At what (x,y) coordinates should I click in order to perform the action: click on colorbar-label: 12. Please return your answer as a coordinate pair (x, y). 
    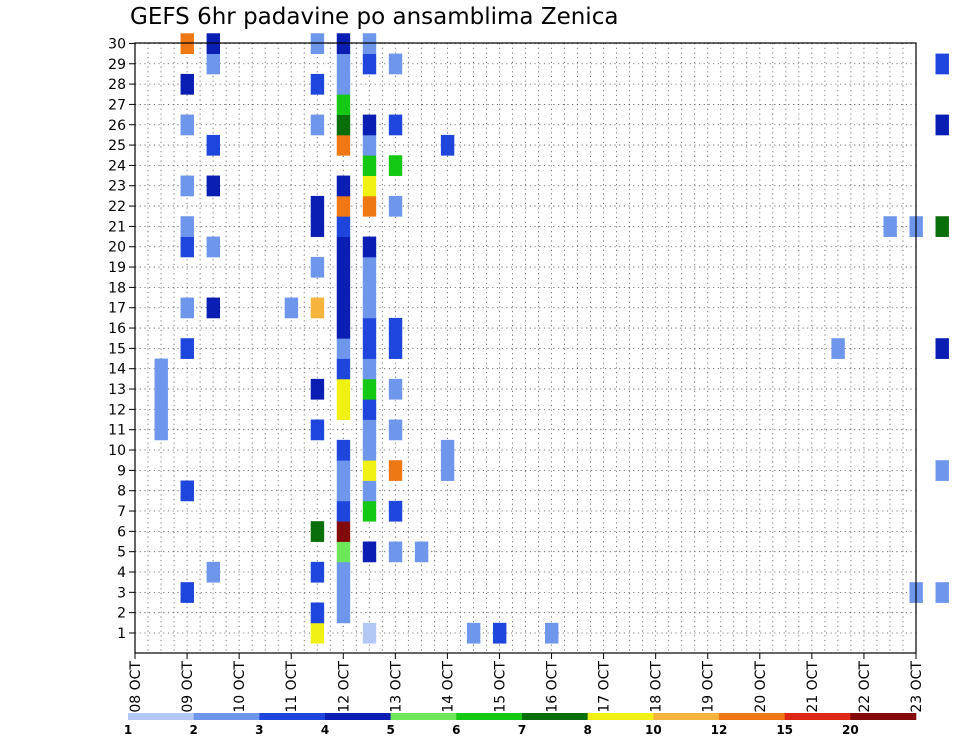
    Looking at the image, I should click on (719, 730).